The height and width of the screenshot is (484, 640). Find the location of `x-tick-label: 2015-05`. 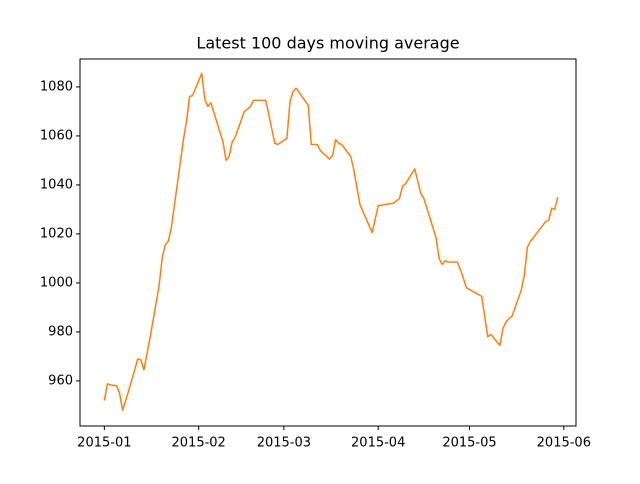

x-tick-label: 2015-05 is located at coordinates (469, 443).